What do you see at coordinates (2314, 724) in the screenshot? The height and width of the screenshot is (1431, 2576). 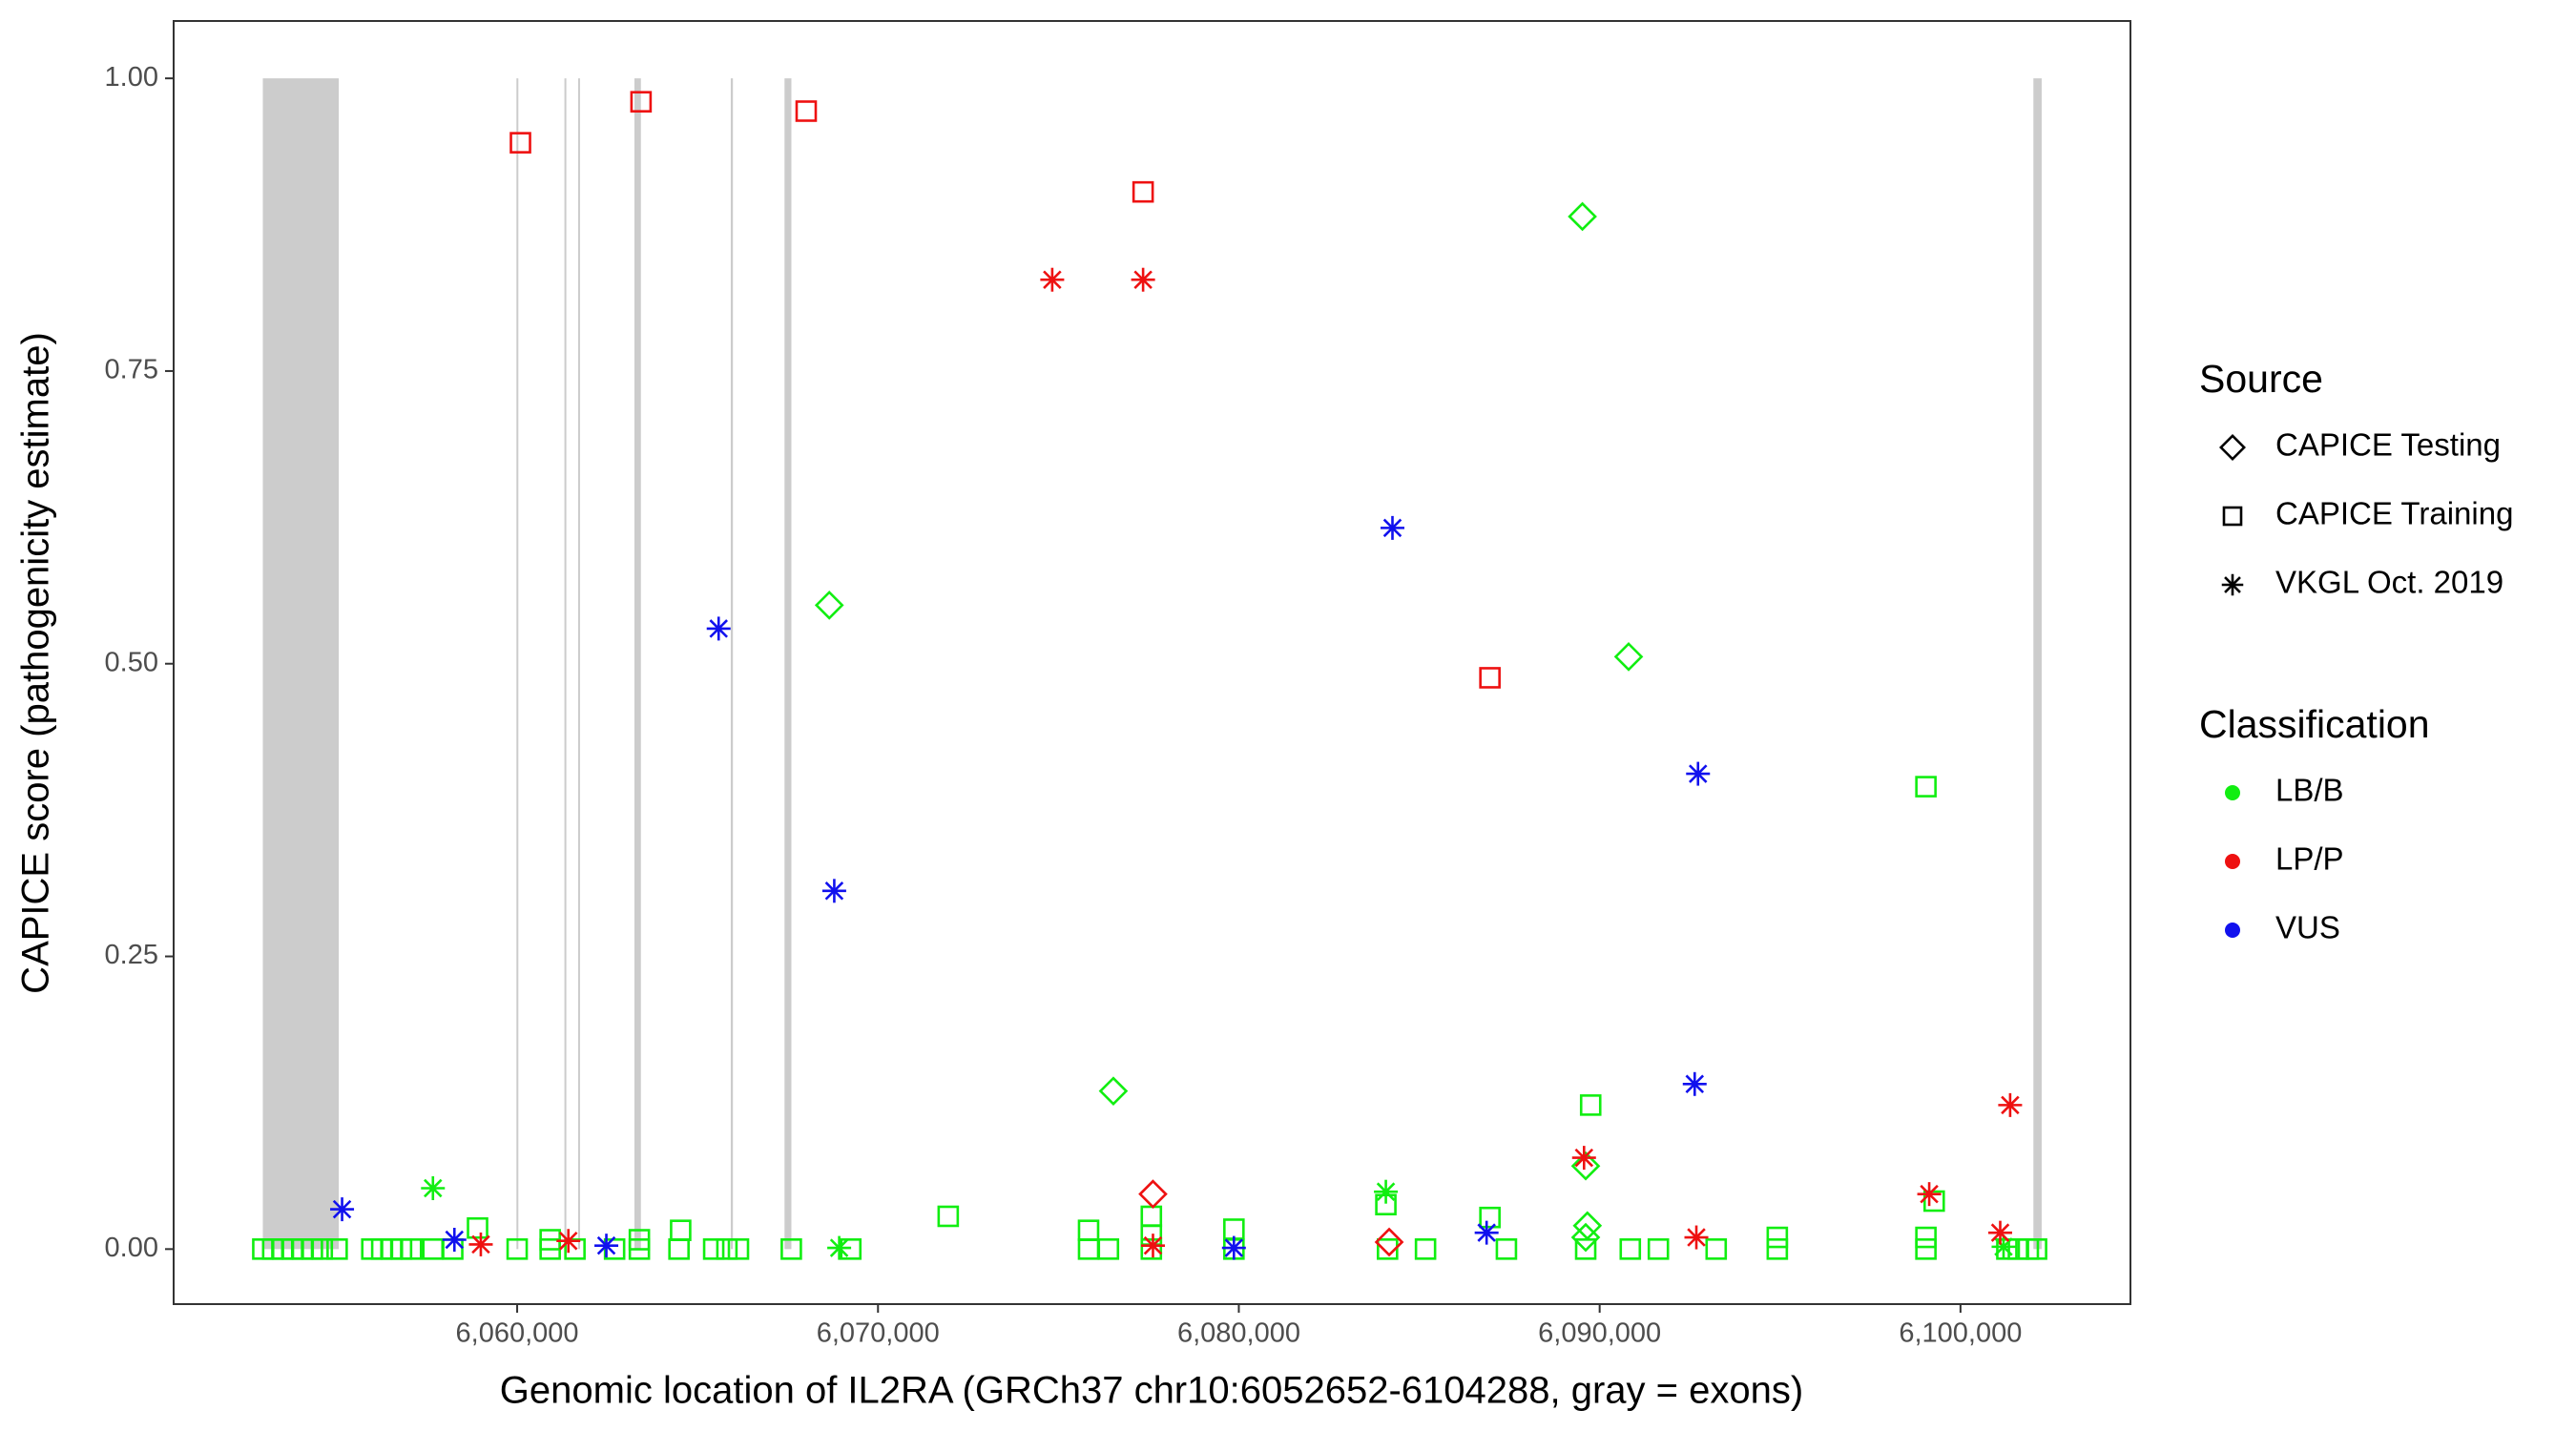 I see `legend-title: Classification` at bounding box center [2314, 724].